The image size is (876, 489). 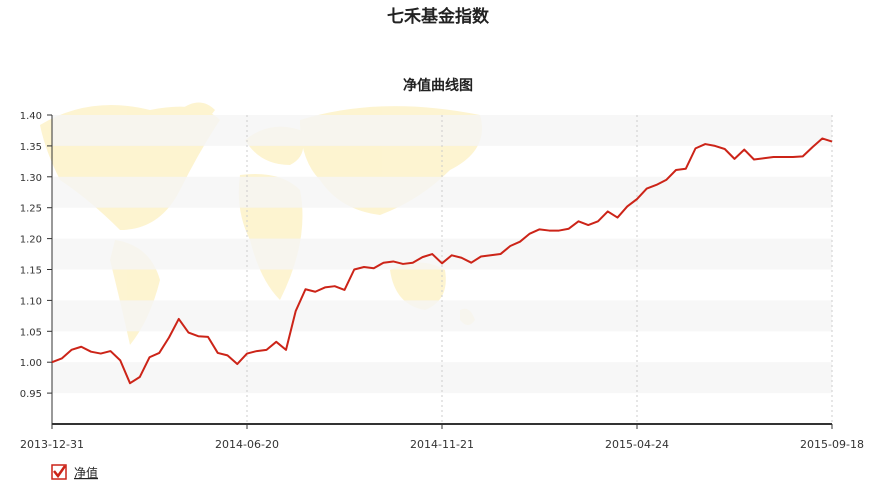 I want to click on legend-label: 净值, so click(x=86, y=472).